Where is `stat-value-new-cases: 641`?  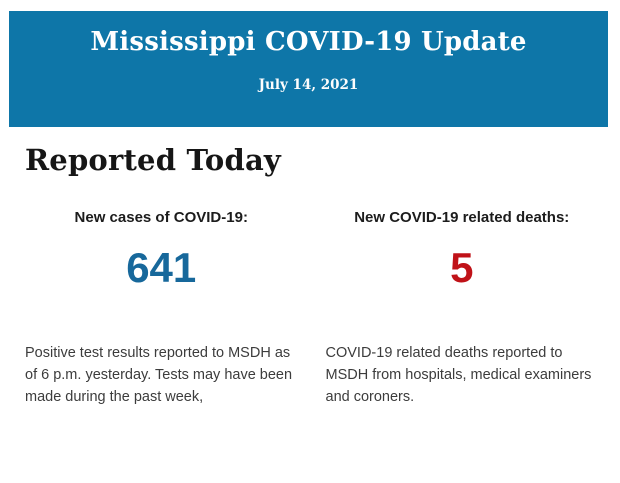
stat-value-new-cases: 641 is located at coordinates (161, 267).